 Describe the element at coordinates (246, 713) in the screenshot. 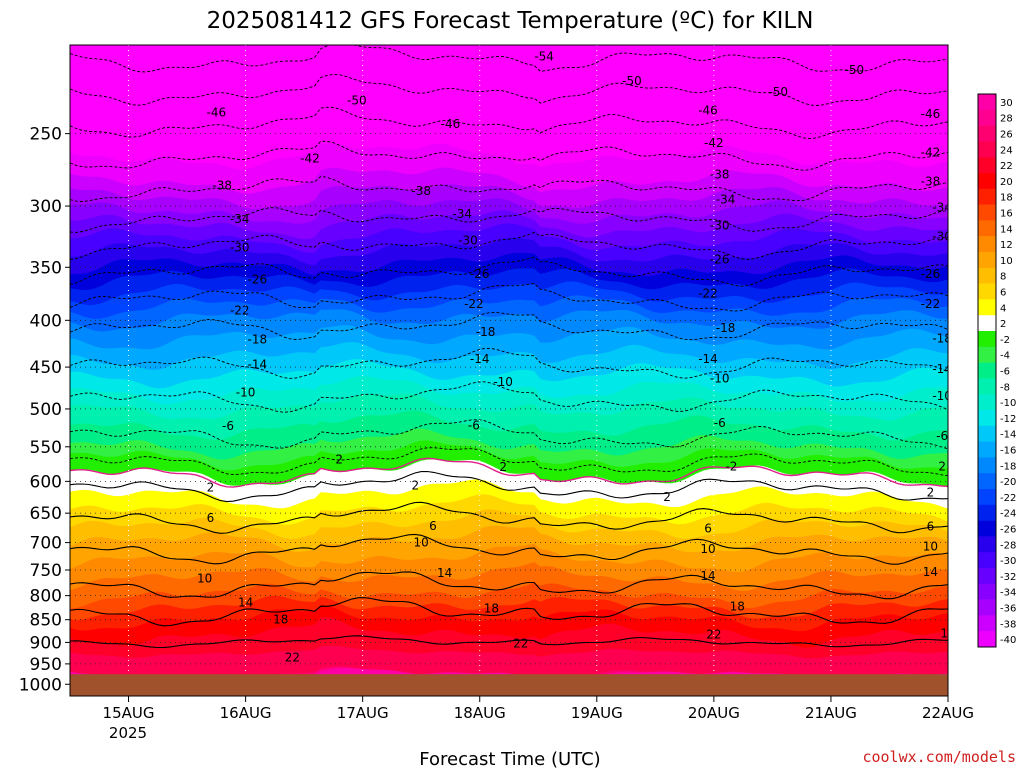

I see `x-tick-label: 16AUG` at that location.